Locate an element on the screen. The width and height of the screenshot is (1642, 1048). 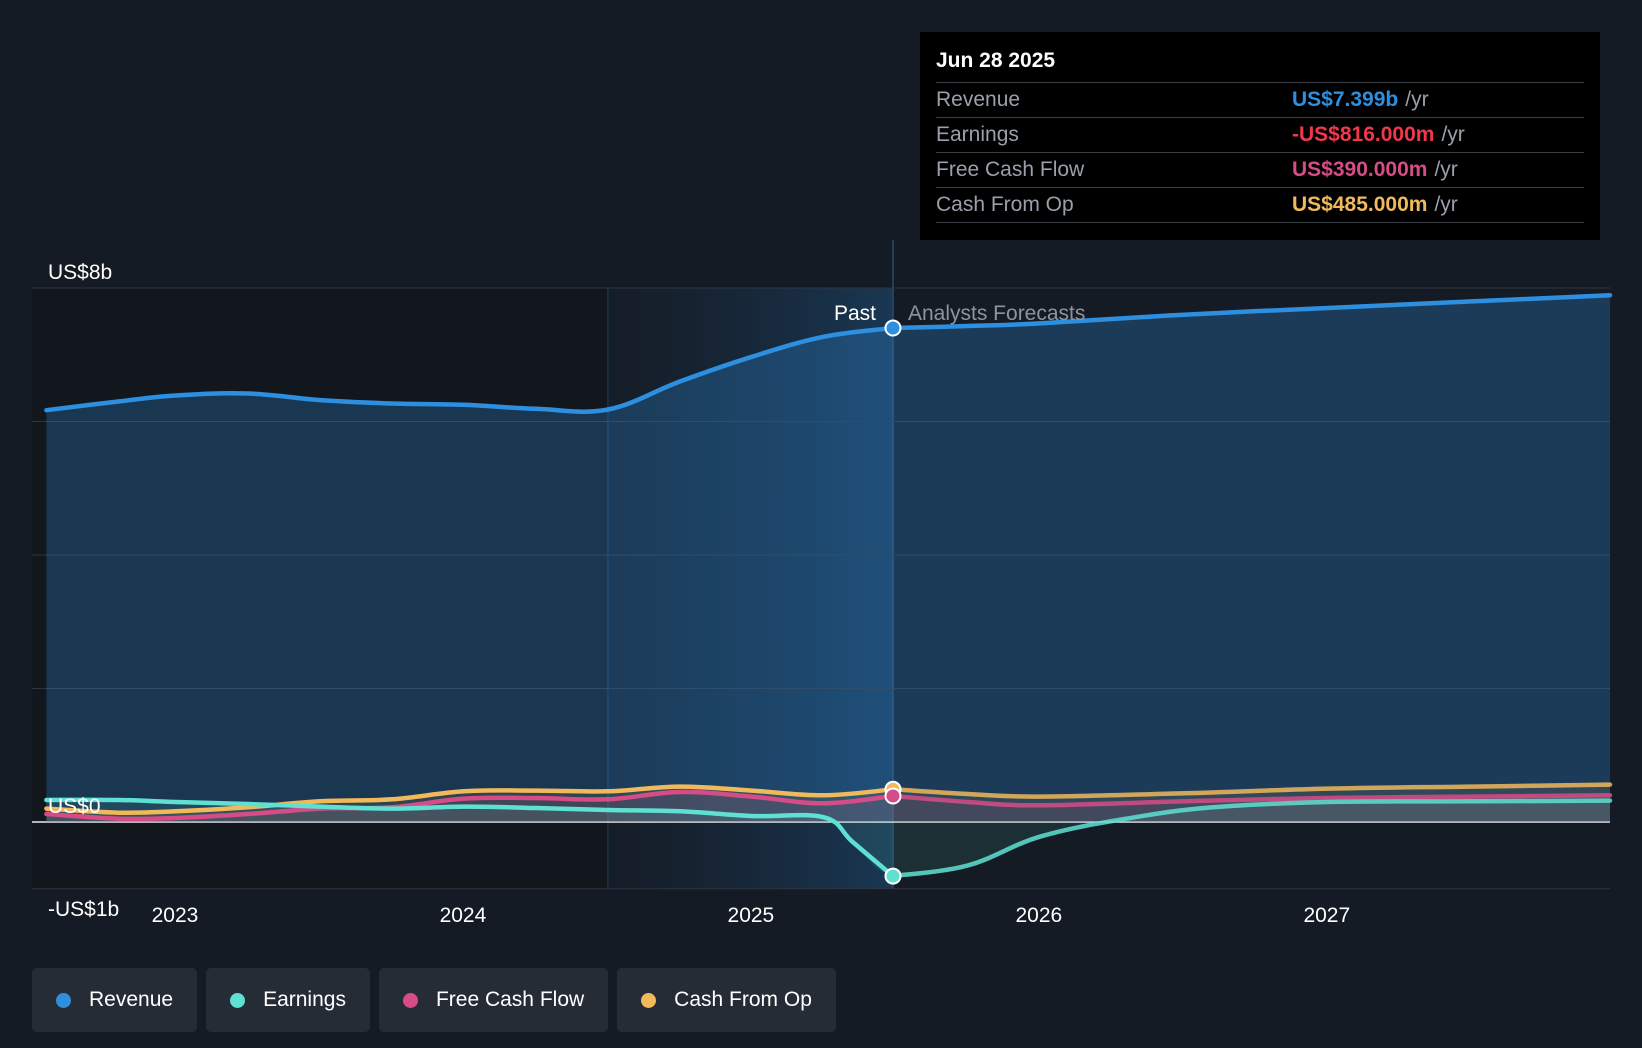
tooltip-value: US$485.000m is located at coordinates (1360, 204).